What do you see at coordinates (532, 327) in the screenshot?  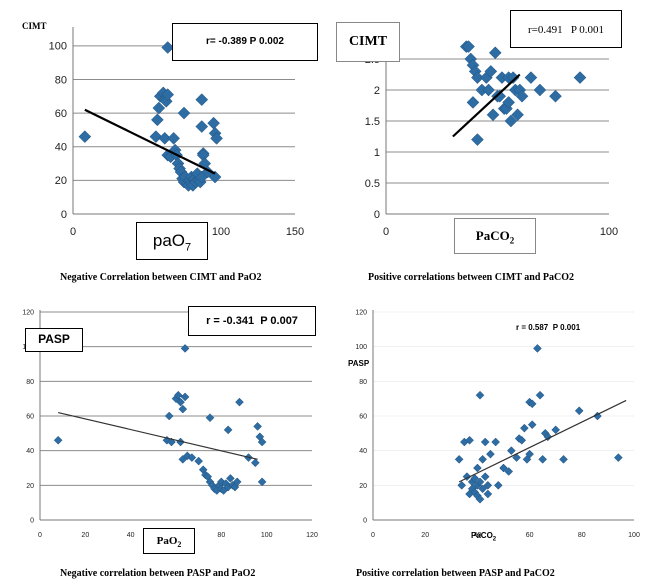 I see `annotation-r: r = 0.587` at bounding box center [532, 327].